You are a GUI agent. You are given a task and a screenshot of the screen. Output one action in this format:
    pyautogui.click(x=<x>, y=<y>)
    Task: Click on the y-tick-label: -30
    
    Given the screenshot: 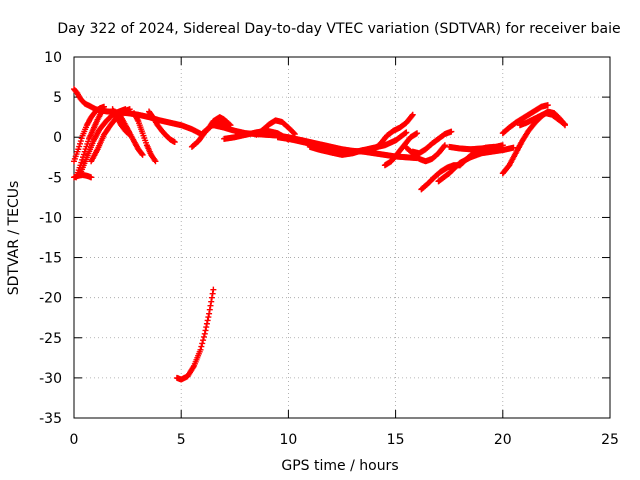 What is the action you would take?
    pyautogui.click(x=50, y=379)
    